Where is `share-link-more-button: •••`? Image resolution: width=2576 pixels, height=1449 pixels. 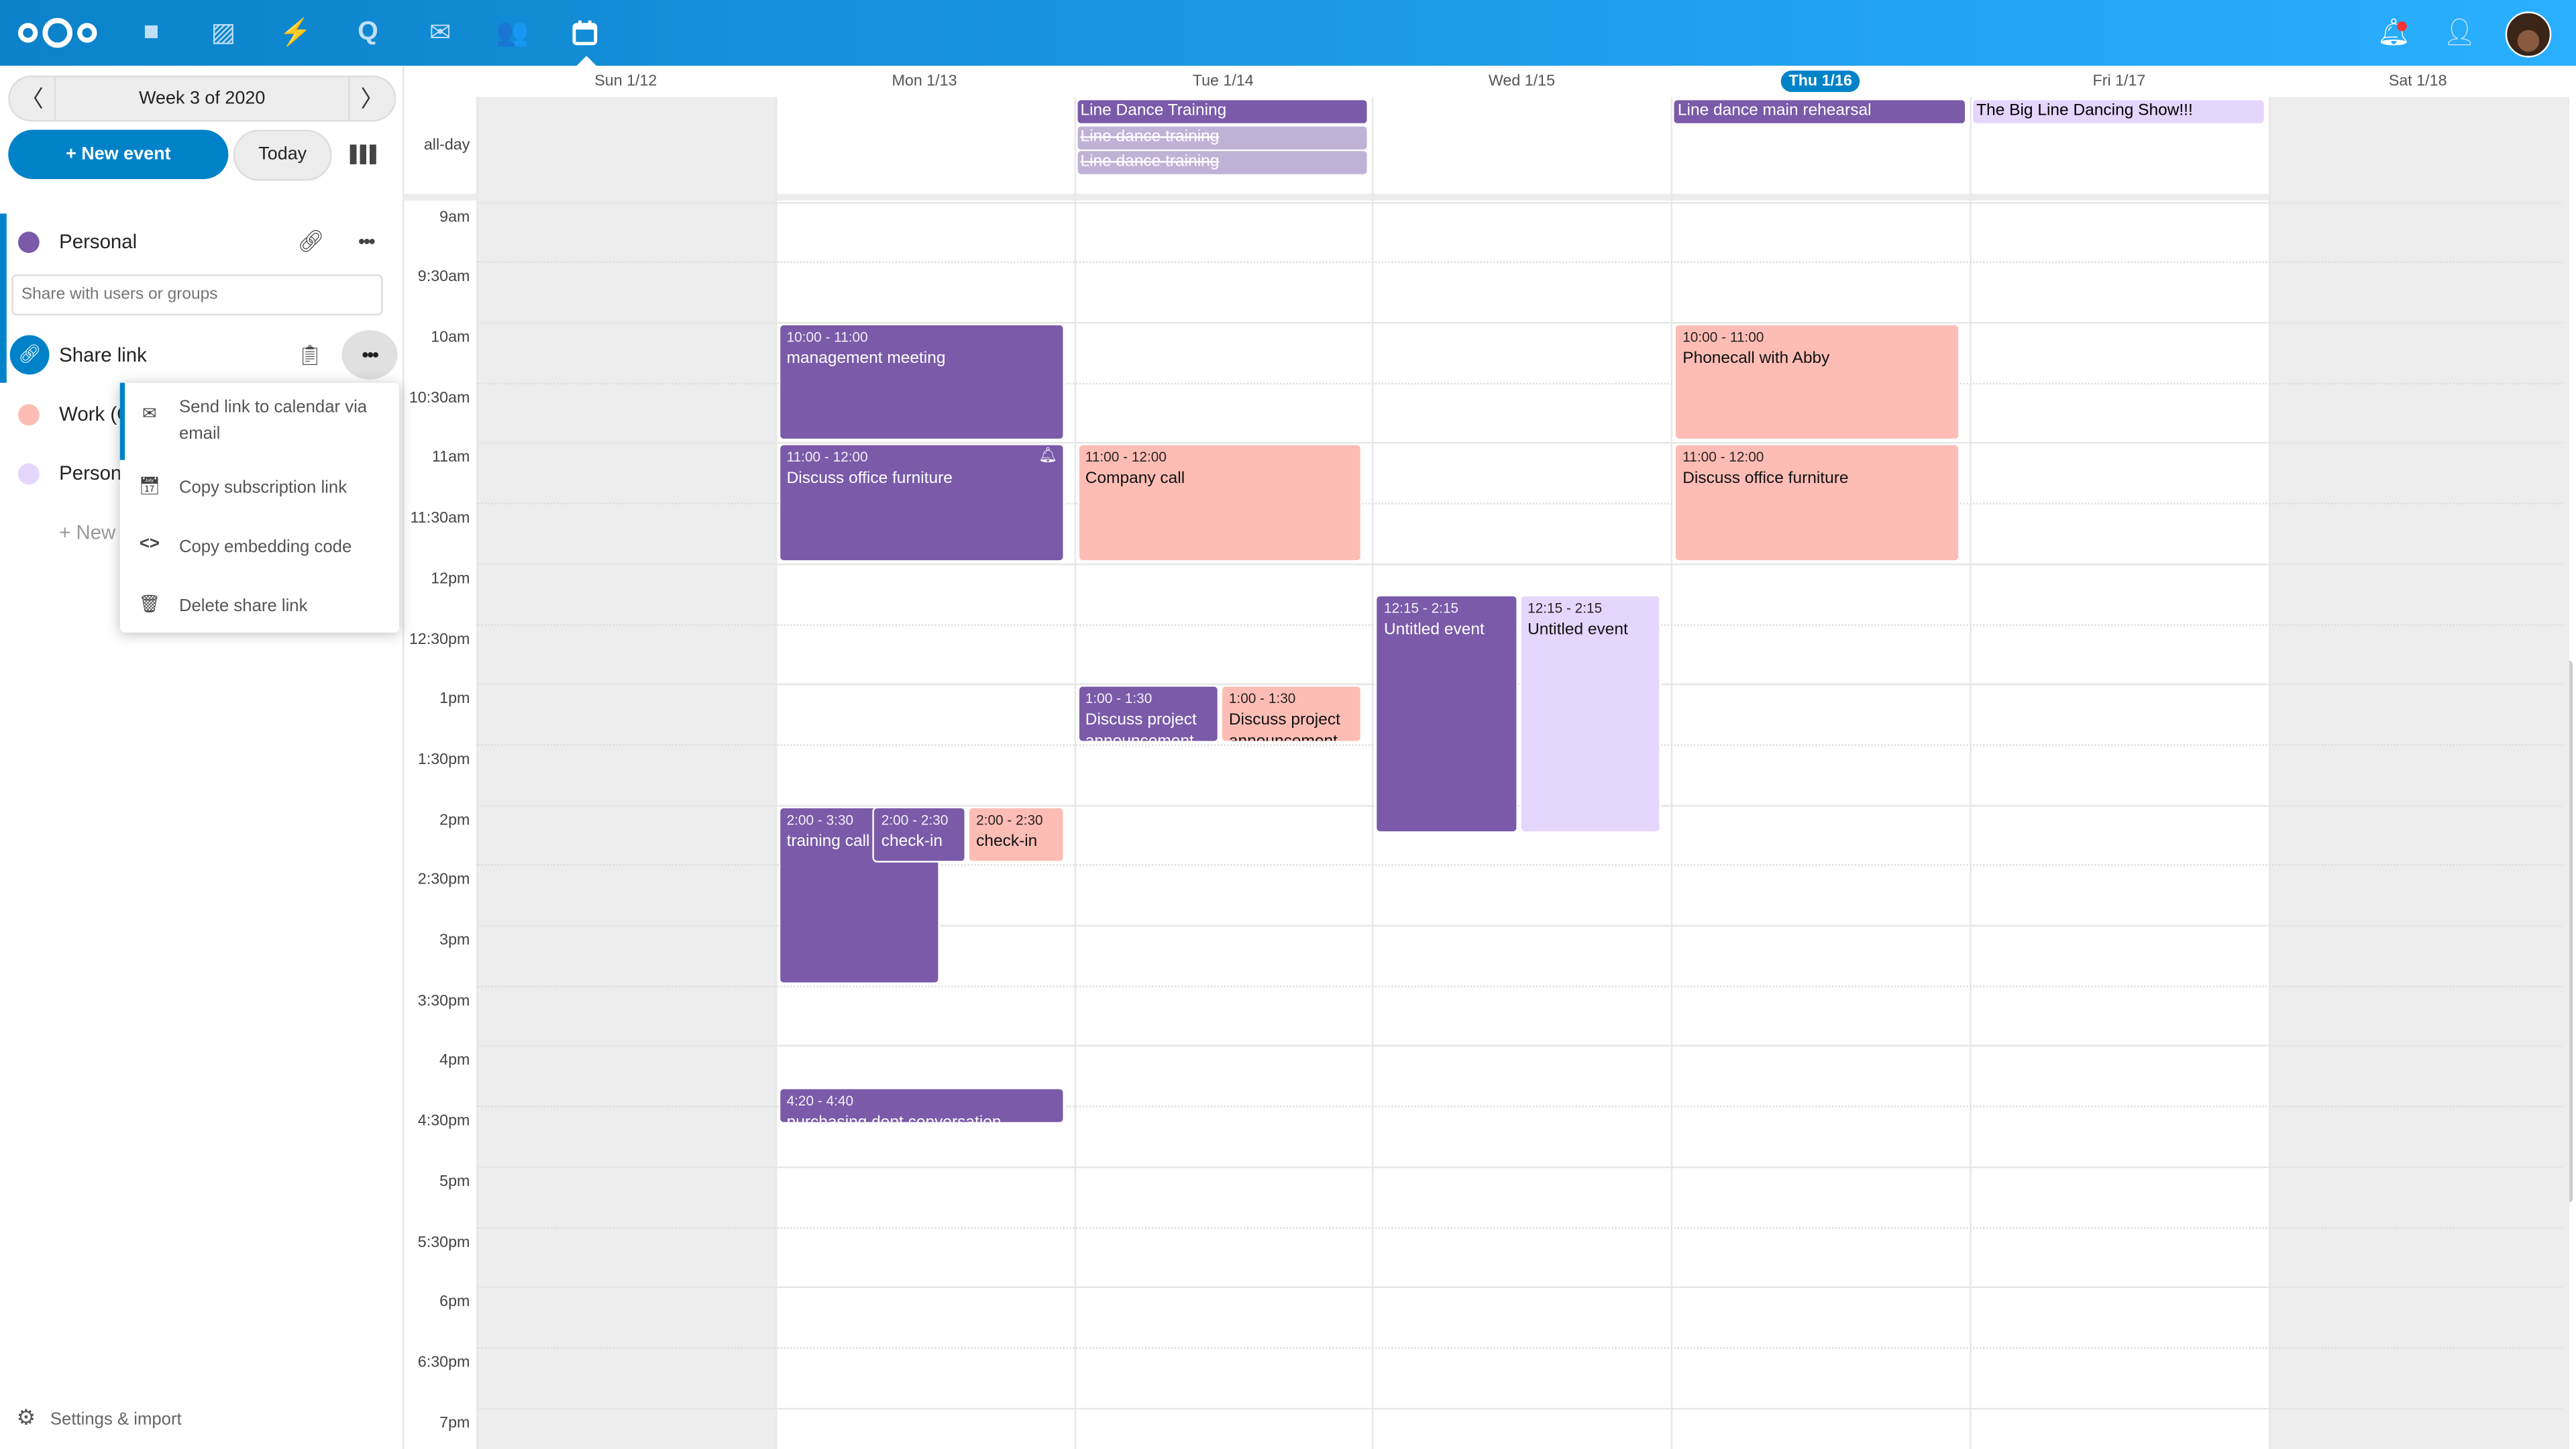
share-link-more-button: ••• is located at coordinates (369, 355).